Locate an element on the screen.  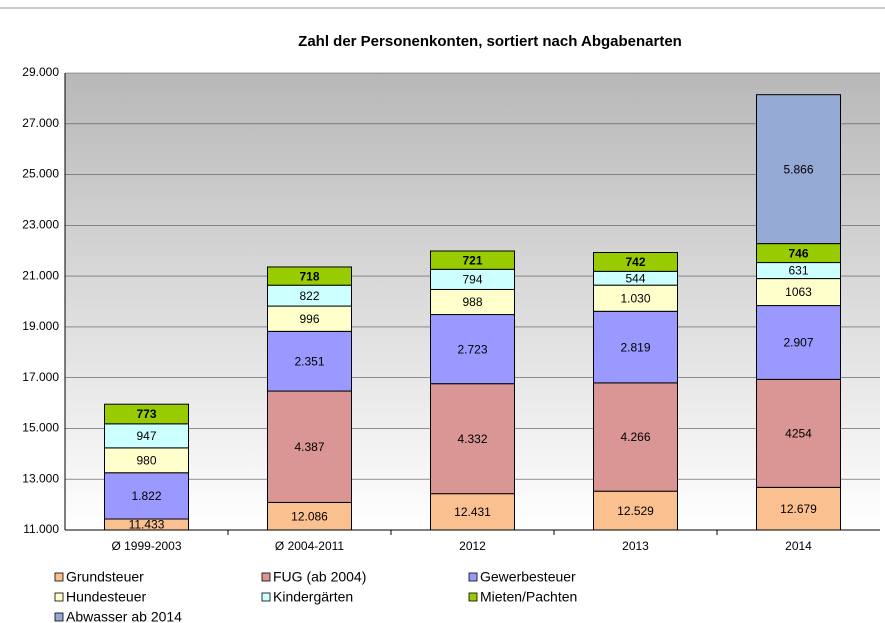
y-tick-label: 29.000 is located at coordinates (40, 72).